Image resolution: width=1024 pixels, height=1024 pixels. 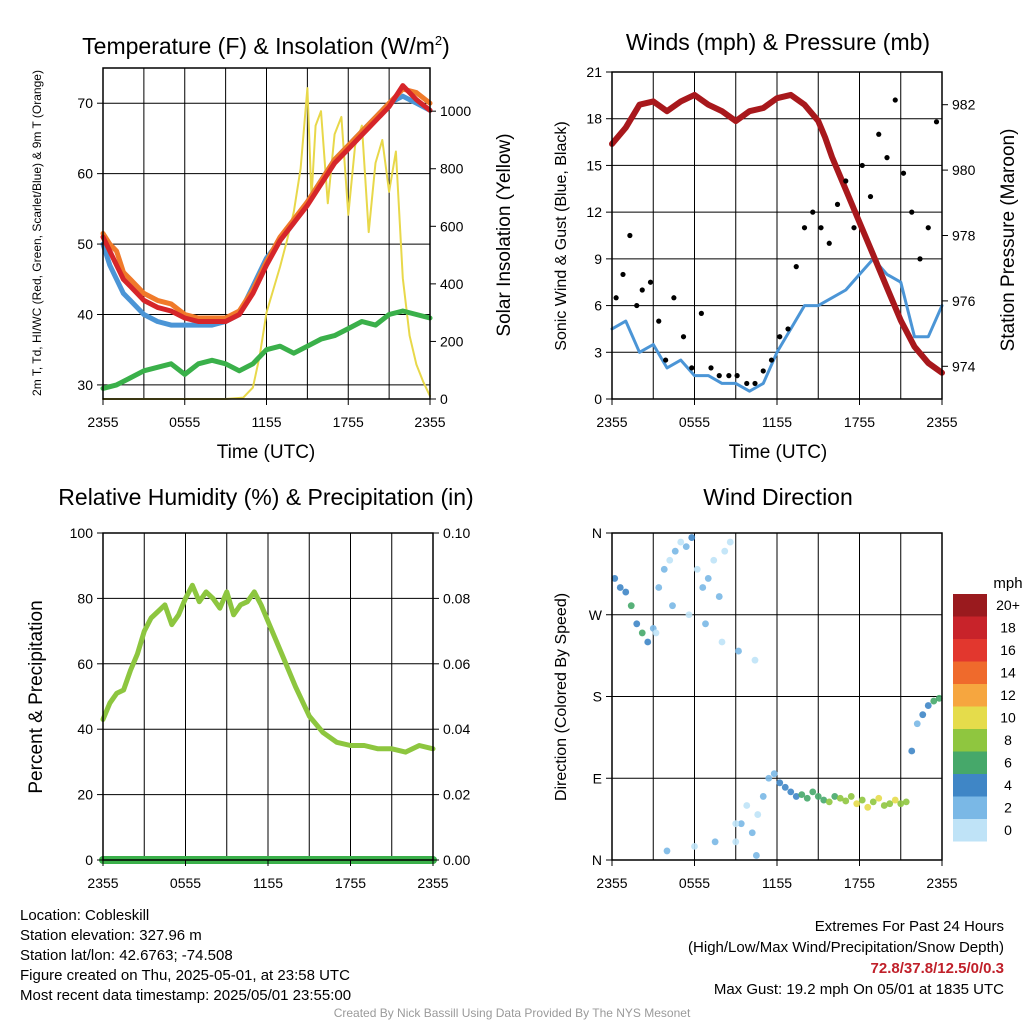 What do you see at coordinates (266, 452) in the screenshot?
I see `temperature-x-axis-label: Time (UTC)` at bounding box center [266, 452].